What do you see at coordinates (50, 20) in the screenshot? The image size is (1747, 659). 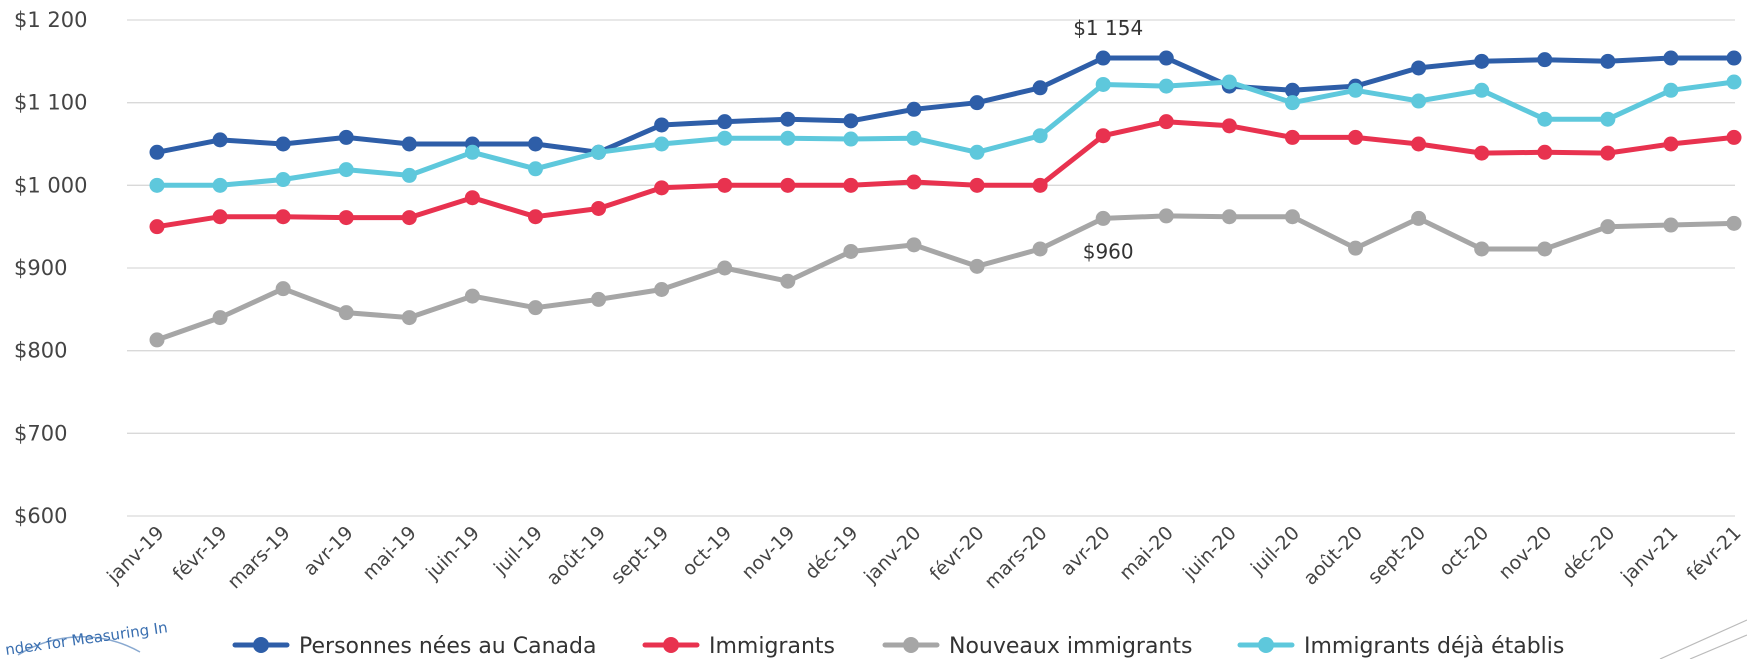 I see `y-tick-label: $1 200` at bounding box center [50, 20].